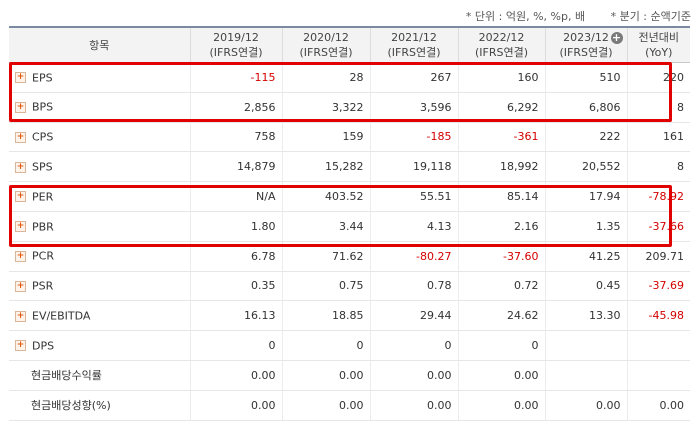  What do you see at coordinates (326, 37) in the screenshot?
I see `header-year: 2020/12` at bounding box center [326, 37].